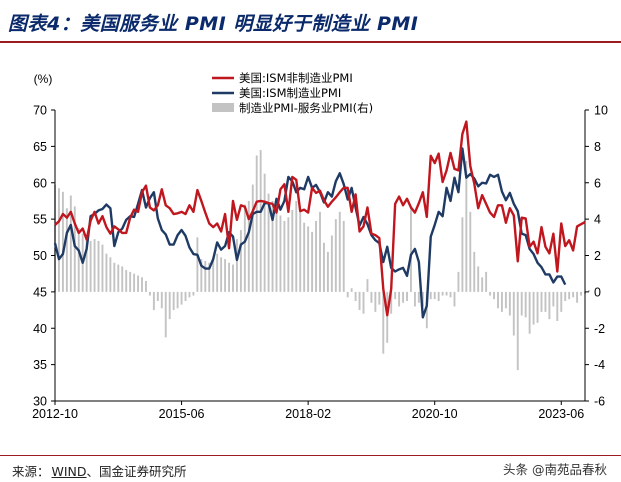  I want to click on left-tick-label: 35, so click(40, 365).